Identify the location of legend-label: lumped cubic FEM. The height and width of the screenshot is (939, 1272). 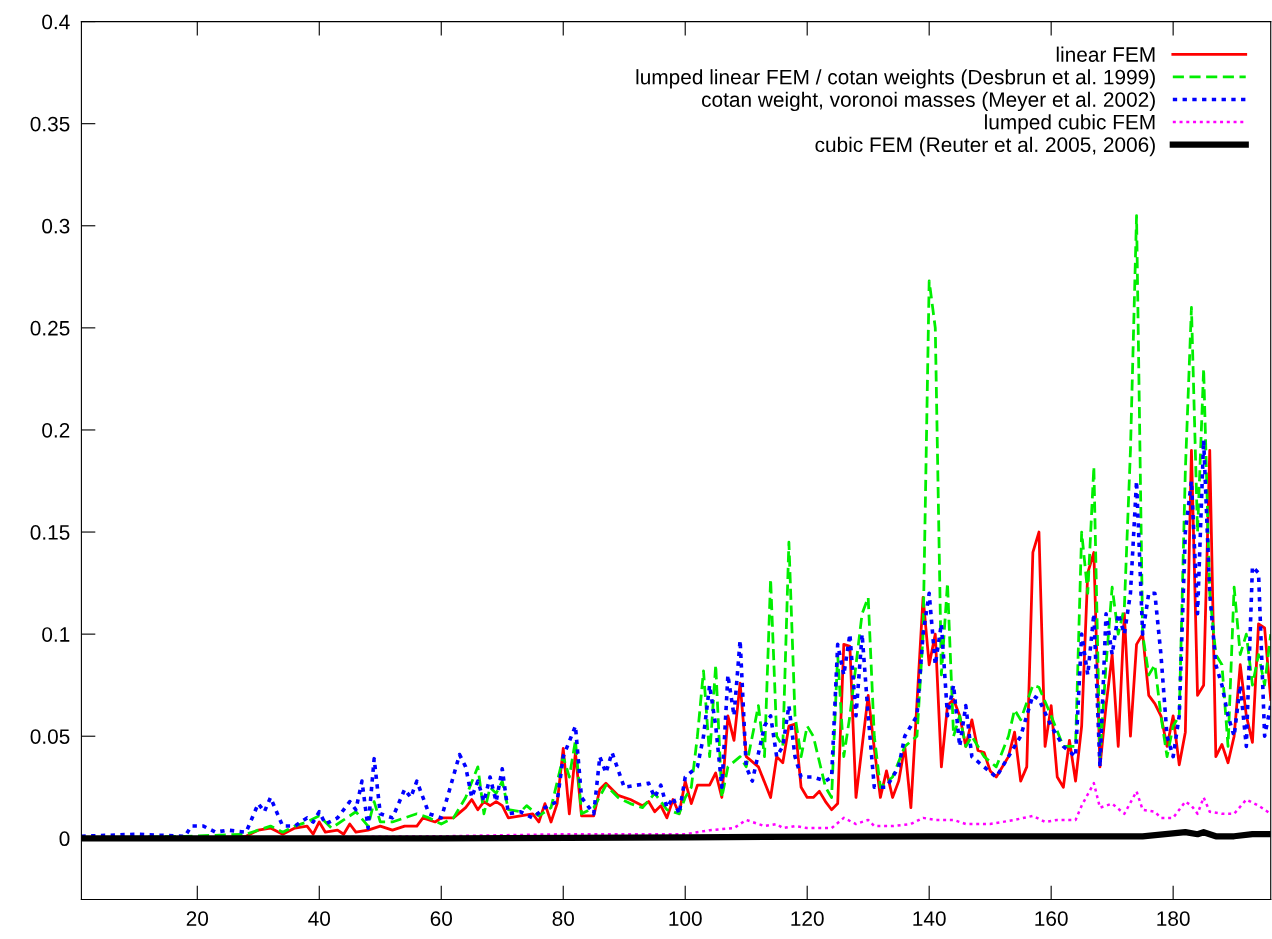
(1070, 124).